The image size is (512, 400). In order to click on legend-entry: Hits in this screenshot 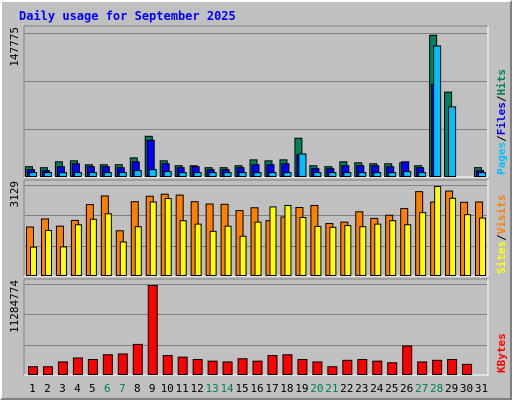, I will do `click(501, 82)`.